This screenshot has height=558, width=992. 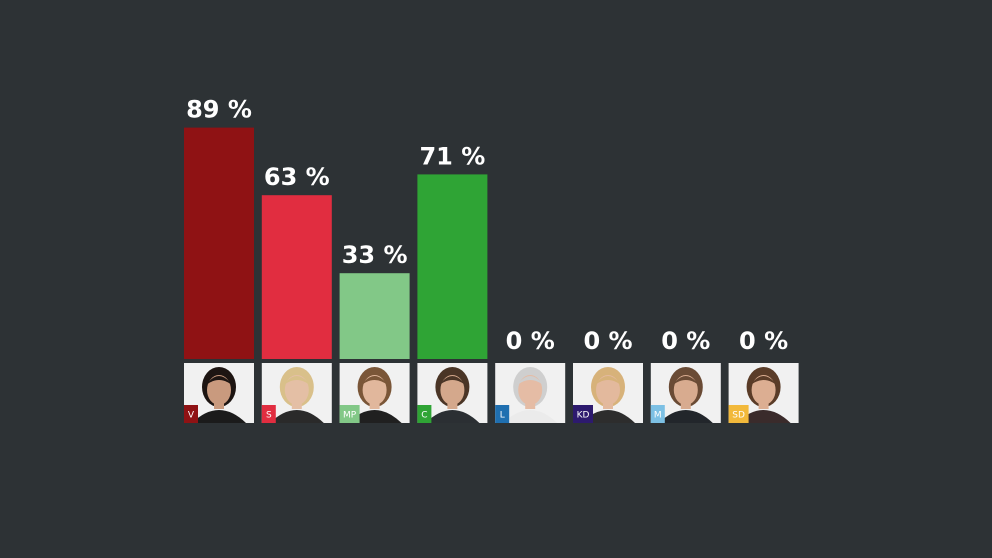 I want to click on party-badge-l, so click(x=502, y=414).